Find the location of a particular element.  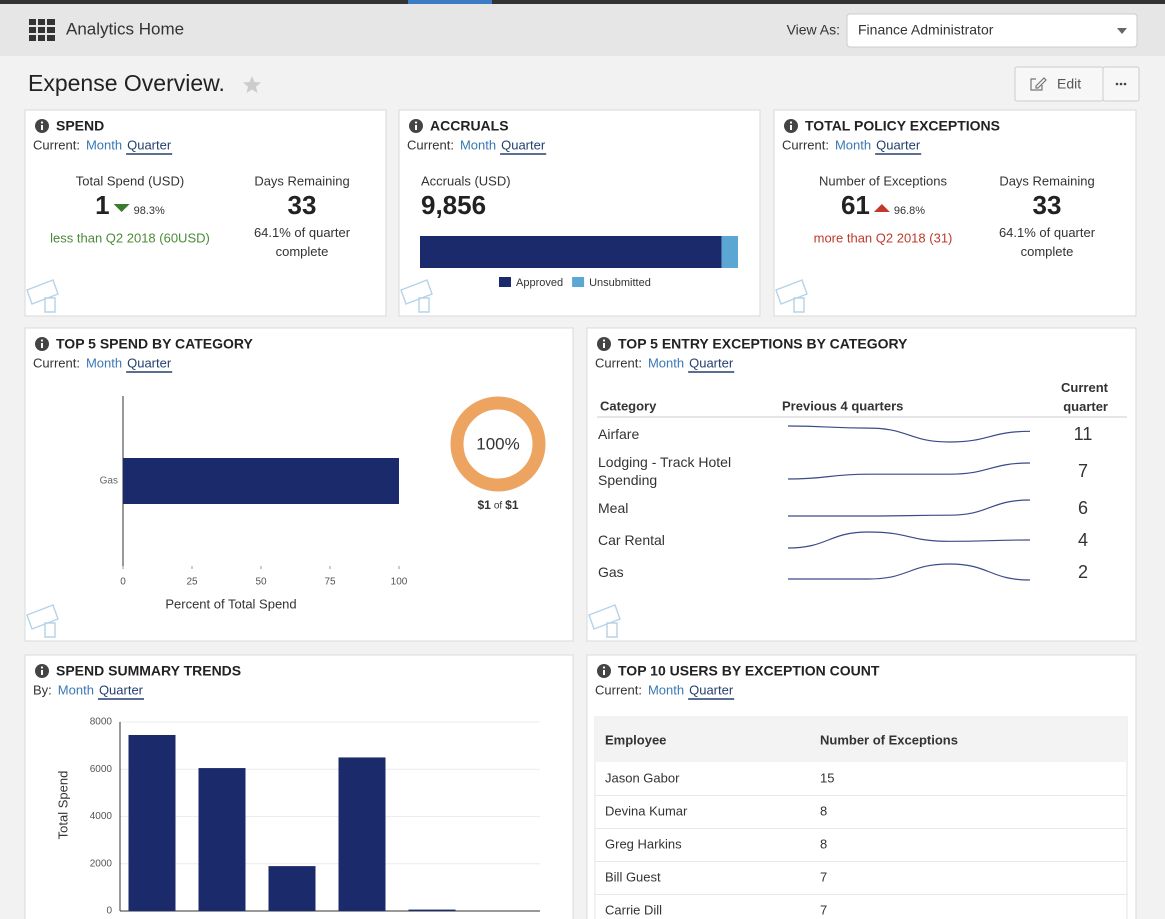

card-title: ACCRUALS is located at coordinates (469, 126).